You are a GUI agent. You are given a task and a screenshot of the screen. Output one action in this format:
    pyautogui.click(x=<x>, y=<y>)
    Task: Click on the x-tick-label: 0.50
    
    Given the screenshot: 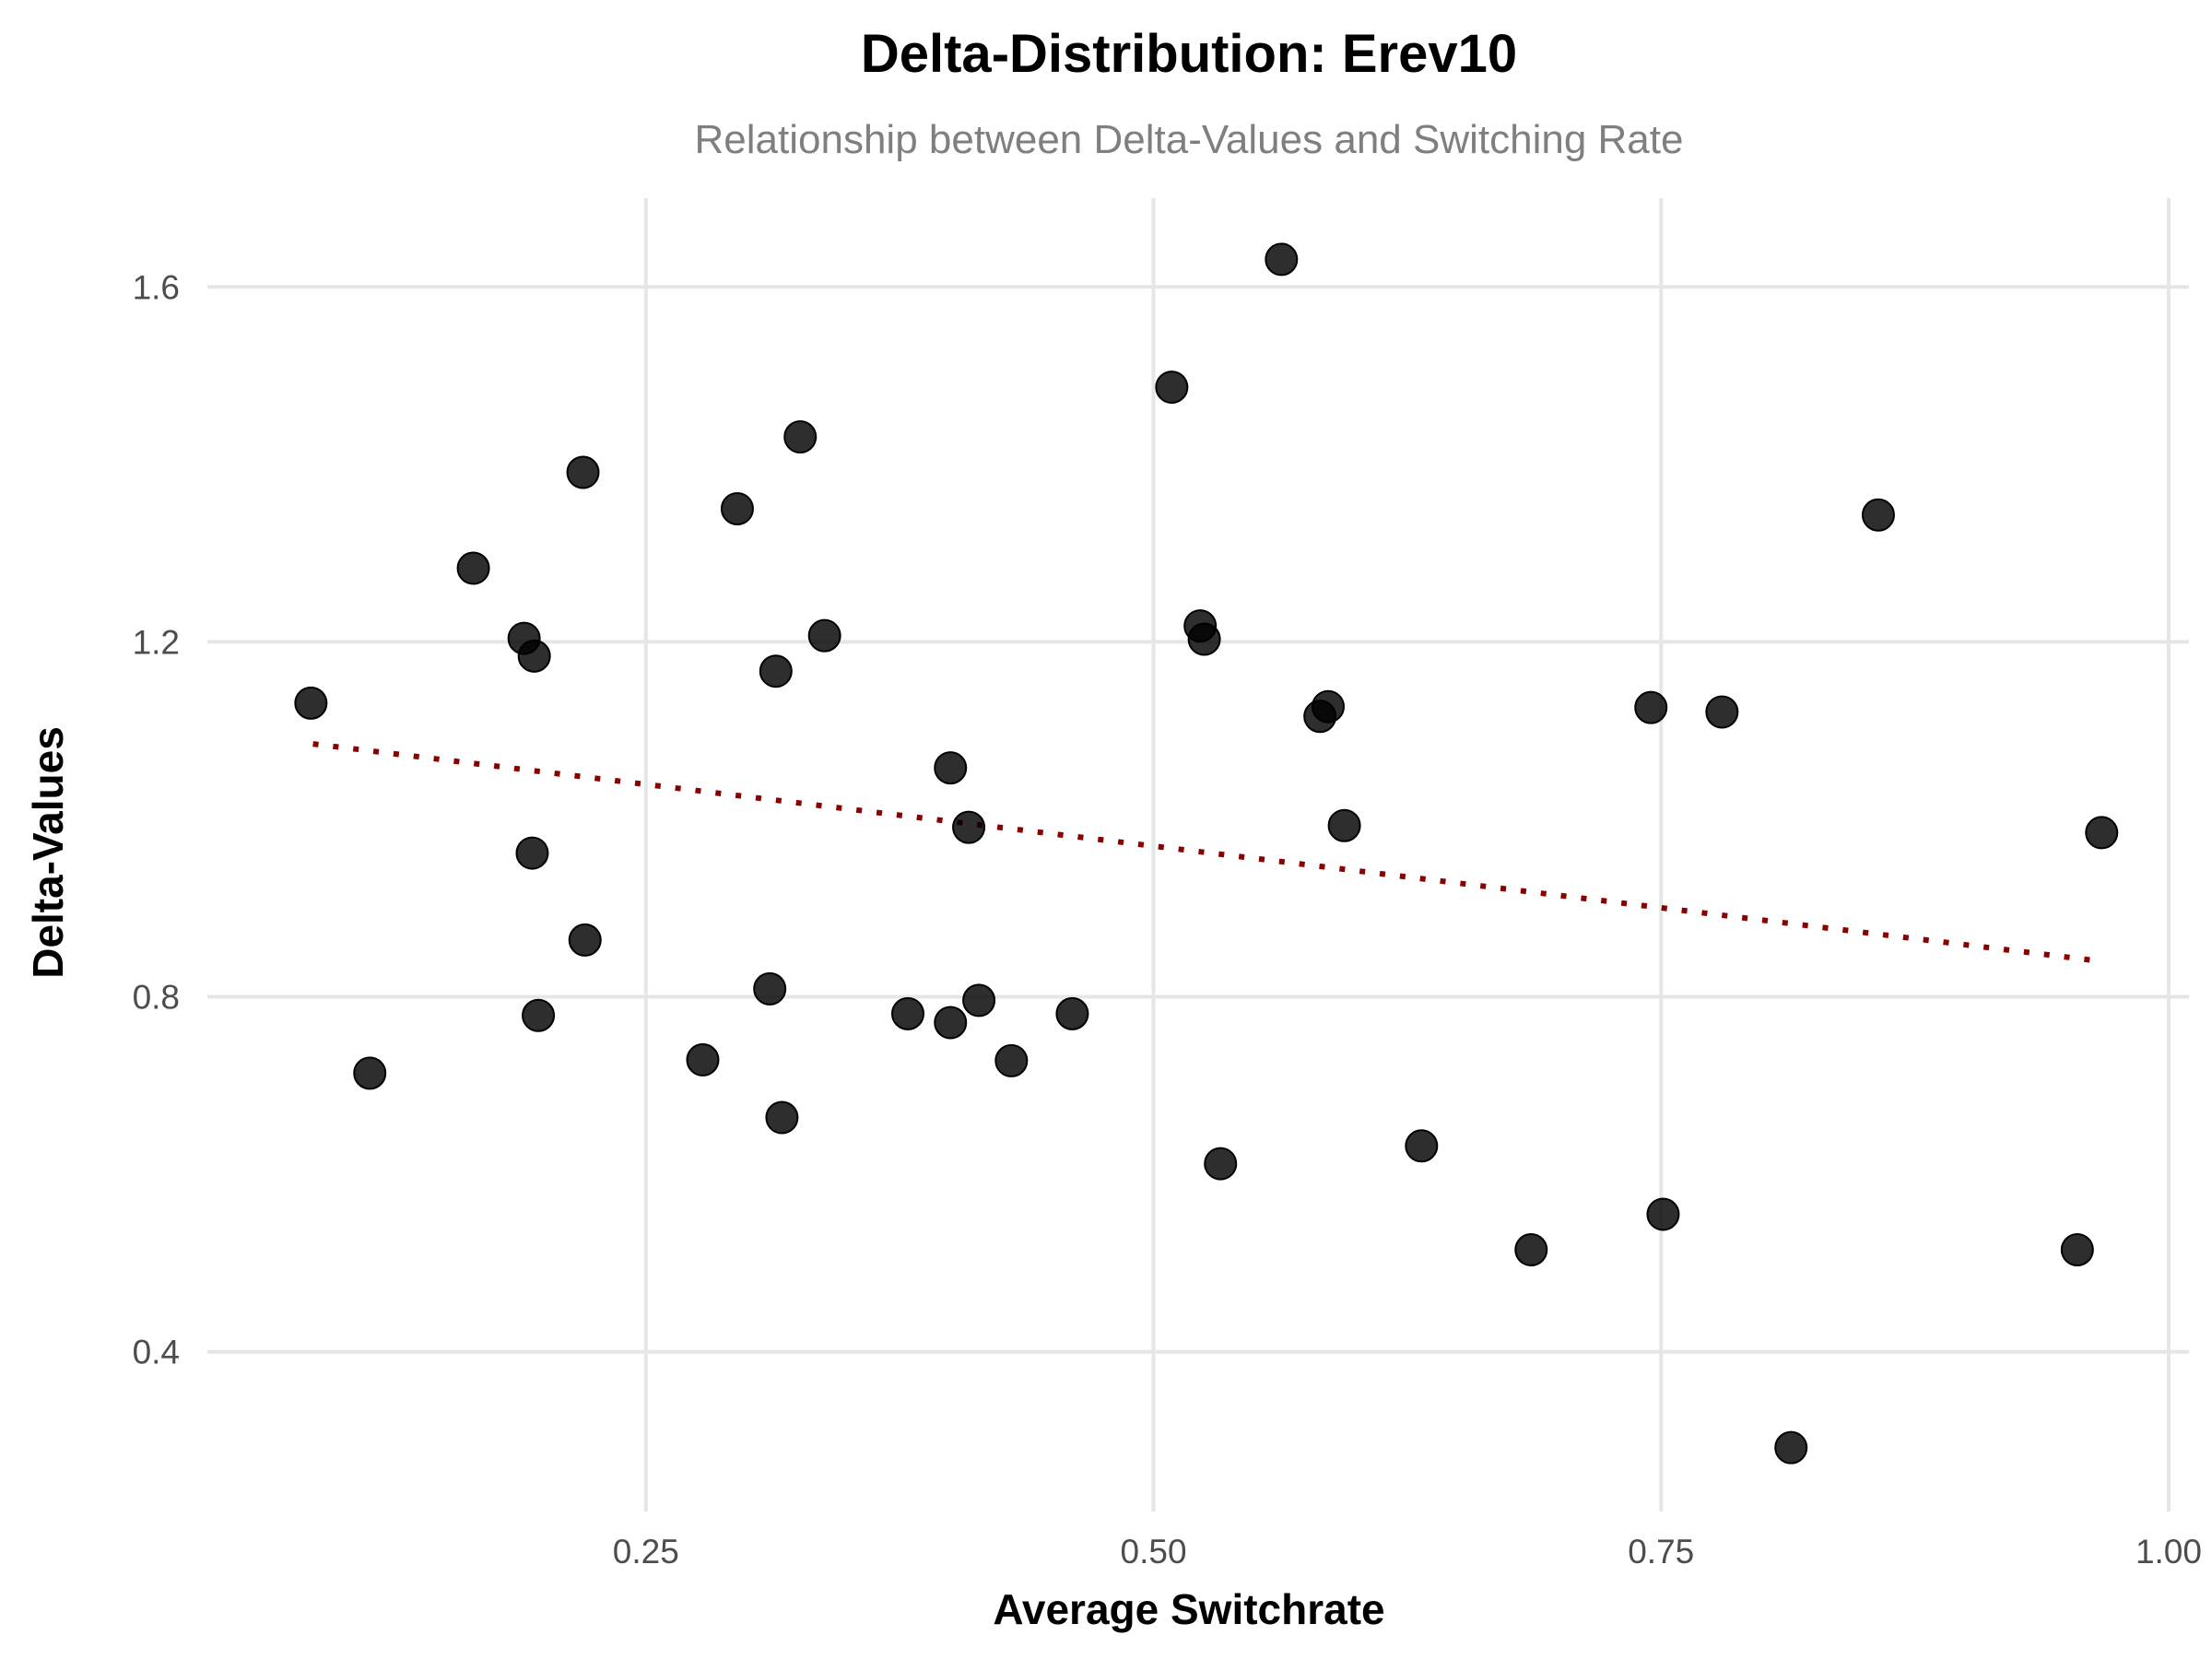 What is the action you would take?
    pyautogui.click(x=1154, y=1552)
    